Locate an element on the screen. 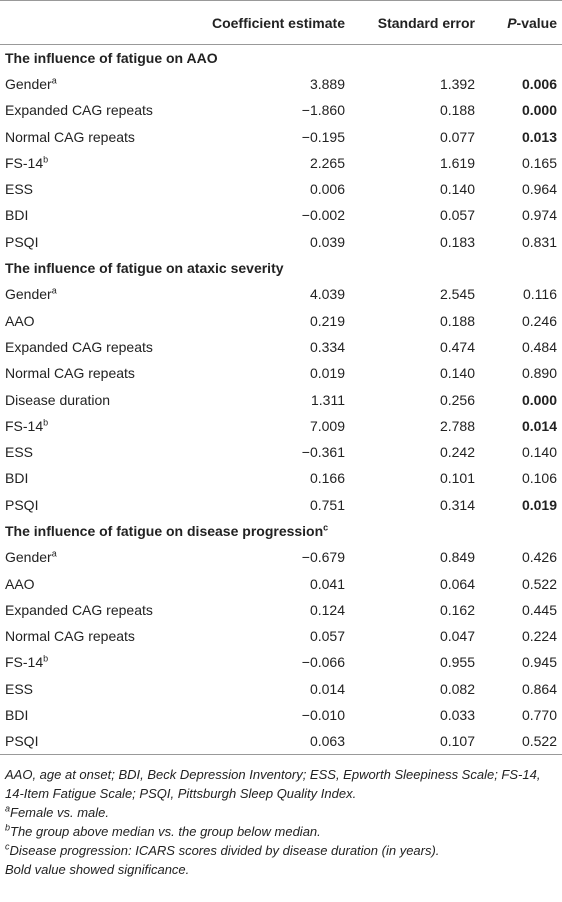 The width and height of the screenshot is (562, 902). value-cell: 0.140 is located at coordinates (457, 189).